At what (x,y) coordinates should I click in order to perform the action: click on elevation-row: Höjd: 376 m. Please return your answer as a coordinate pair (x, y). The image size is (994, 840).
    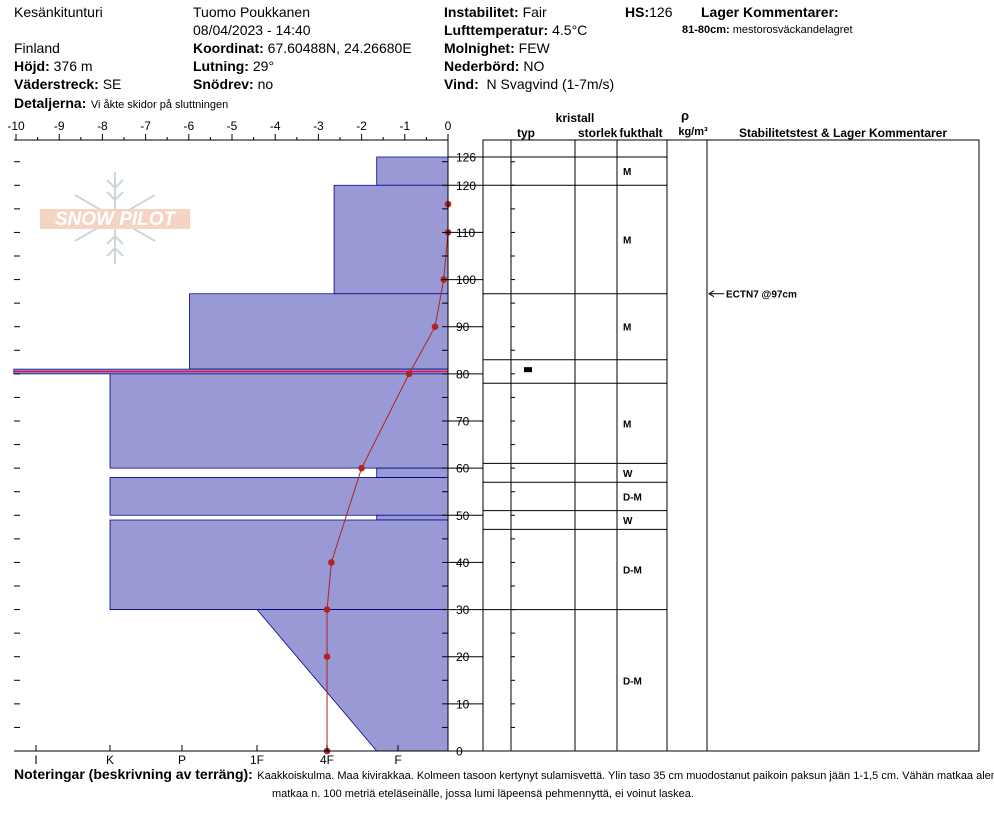
    Looking at the image, I should click on (53, 66).